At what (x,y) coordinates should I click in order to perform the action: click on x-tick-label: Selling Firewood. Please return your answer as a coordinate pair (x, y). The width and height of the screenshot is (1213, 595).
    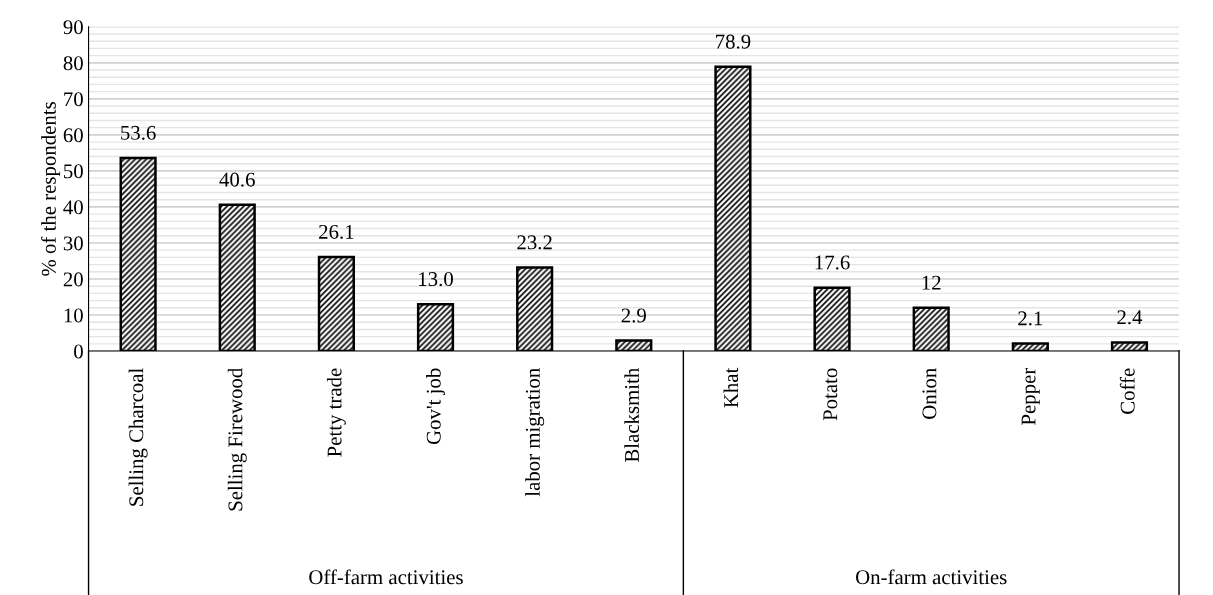
    Looking at the image, I should click on (237, 439).